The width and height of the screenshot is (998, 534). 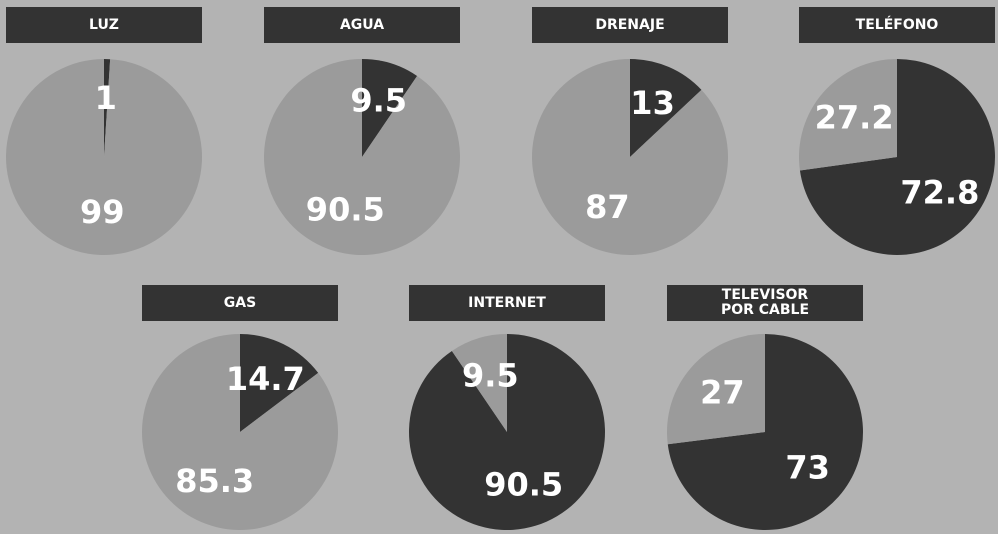 I want to click on chart-title: GAS, so click(x=240, y=303).